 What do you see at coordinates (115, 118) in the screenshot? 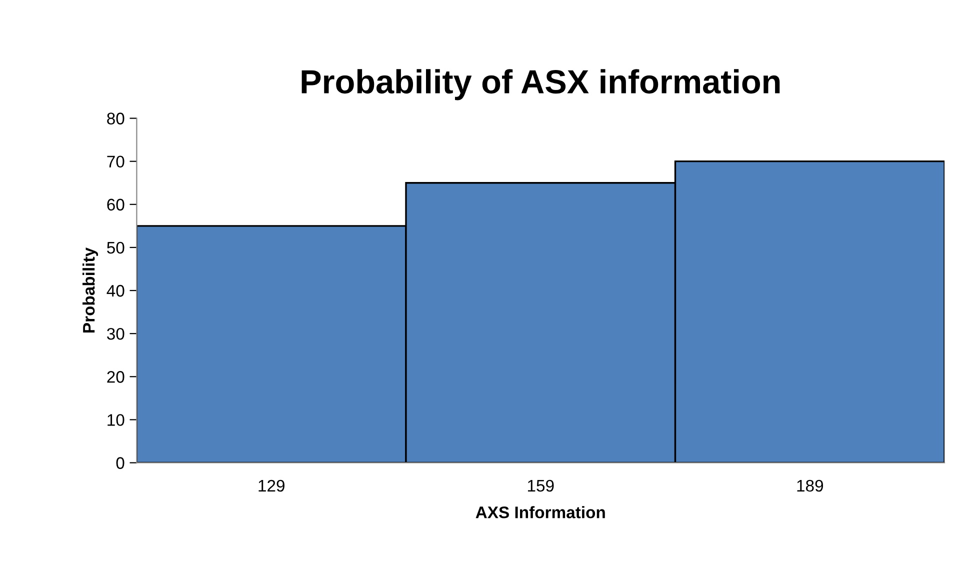
I see `y-tick-label: 80` at bounding box center [115, 118].